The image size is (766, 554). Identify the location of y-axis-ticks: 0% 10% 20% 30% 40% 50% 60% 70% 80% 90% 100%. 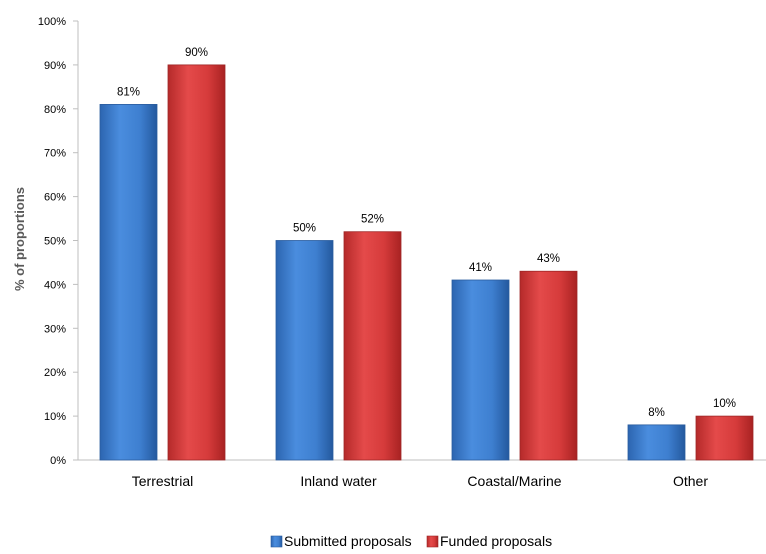
(58, 241).